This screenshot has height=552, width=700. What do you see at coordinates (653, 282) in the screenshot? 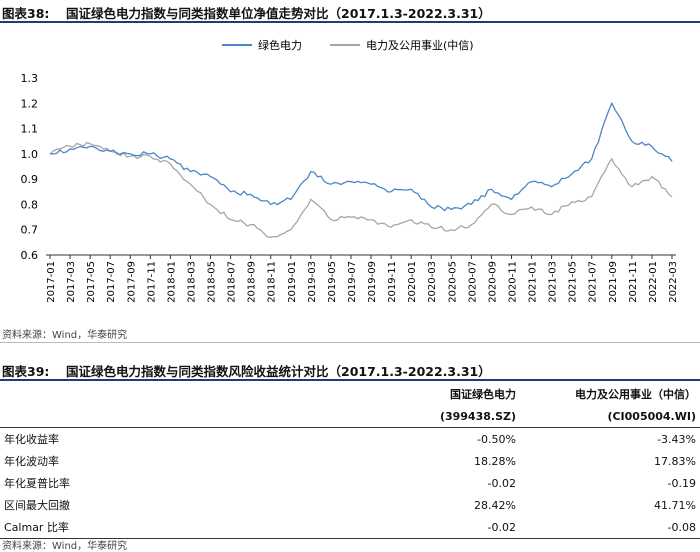
I see `x-tick-label: 2022-01` at bounding box center [653, 282].